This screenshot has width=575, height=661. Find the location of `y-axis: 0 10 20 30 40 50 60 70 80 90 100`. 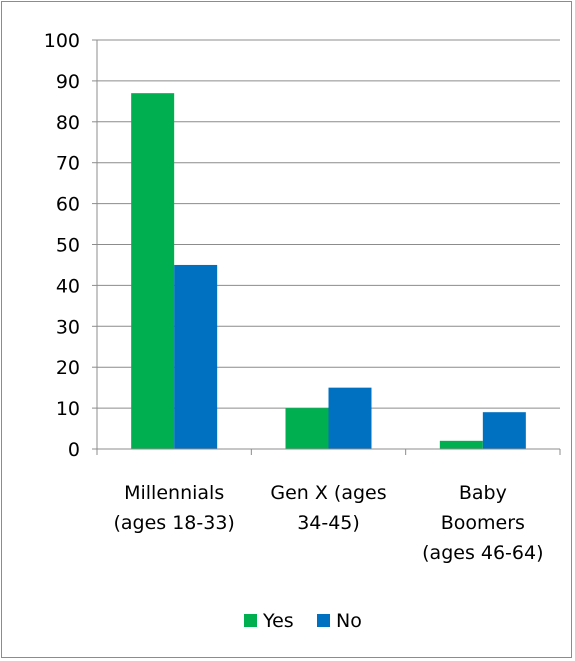

y-axis: 0 10 20 30 40 50 60 70 80 90 100 is located at coordinates (71, 245).